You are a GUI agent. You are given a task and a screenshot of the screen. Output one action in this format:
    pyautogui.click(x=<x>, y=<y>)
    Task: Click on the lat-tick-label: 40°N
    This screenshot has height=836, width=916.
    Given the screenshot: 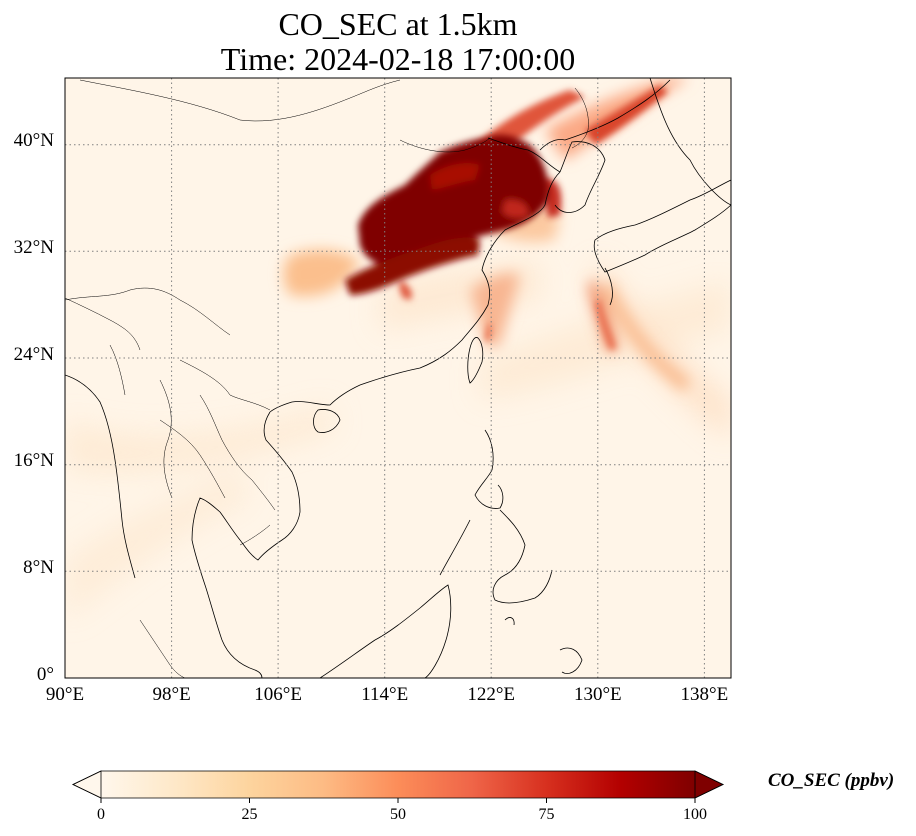 What is the action you would take?
    pyautogui.click(x=33, y=140)
    